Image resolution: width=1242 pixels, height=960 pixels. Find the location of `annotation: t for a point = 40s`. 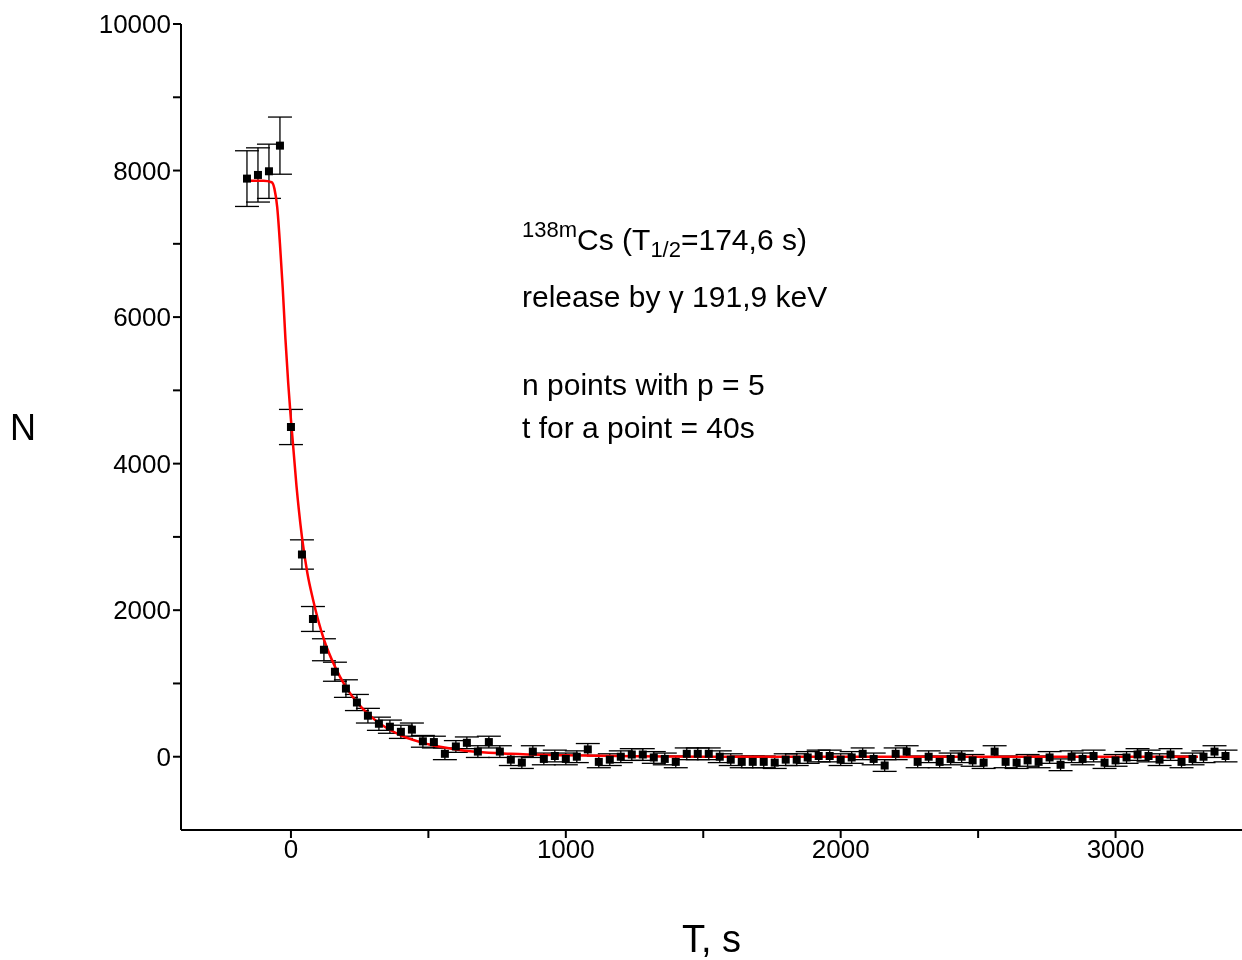

annotation: t for a point = 40s is located at coordinates (638, 427).